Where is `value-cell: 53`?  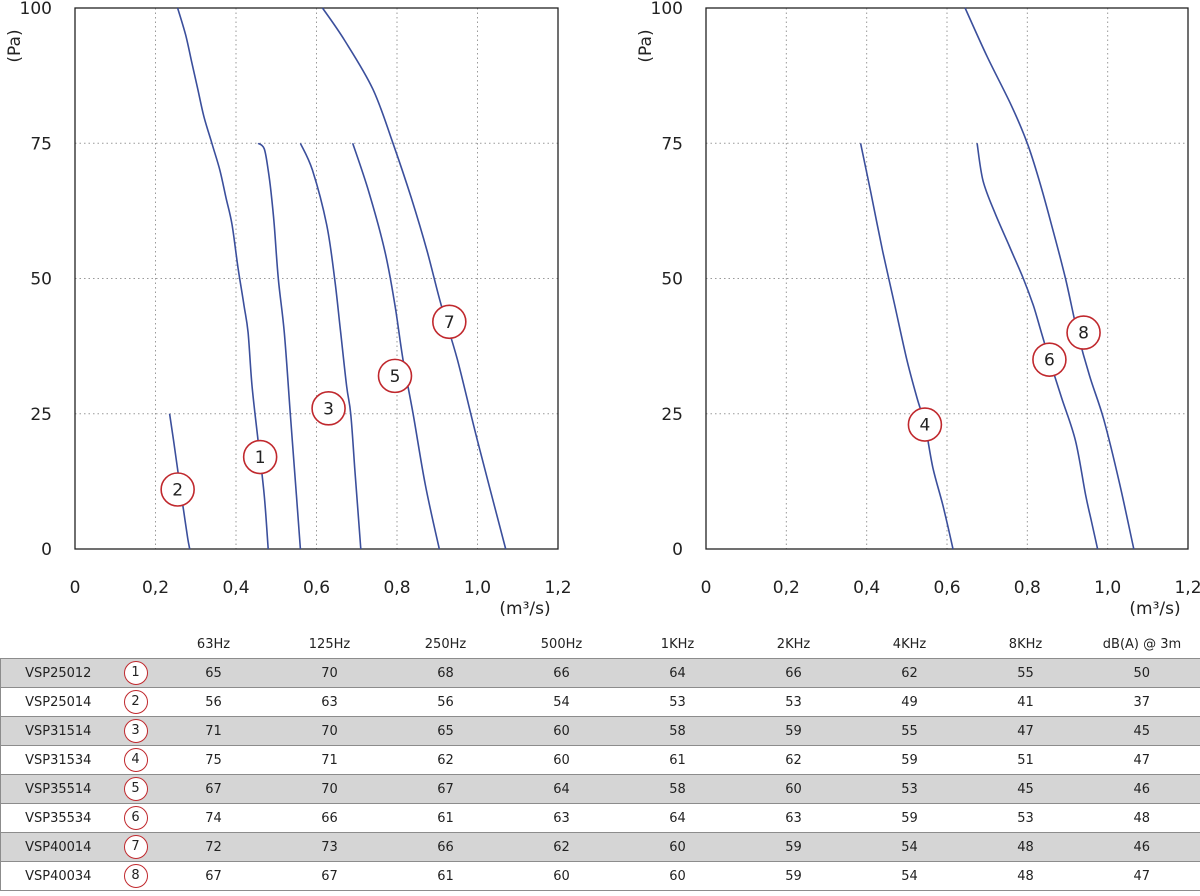
value-cell: 53 is located at coordinates (1025, 818).